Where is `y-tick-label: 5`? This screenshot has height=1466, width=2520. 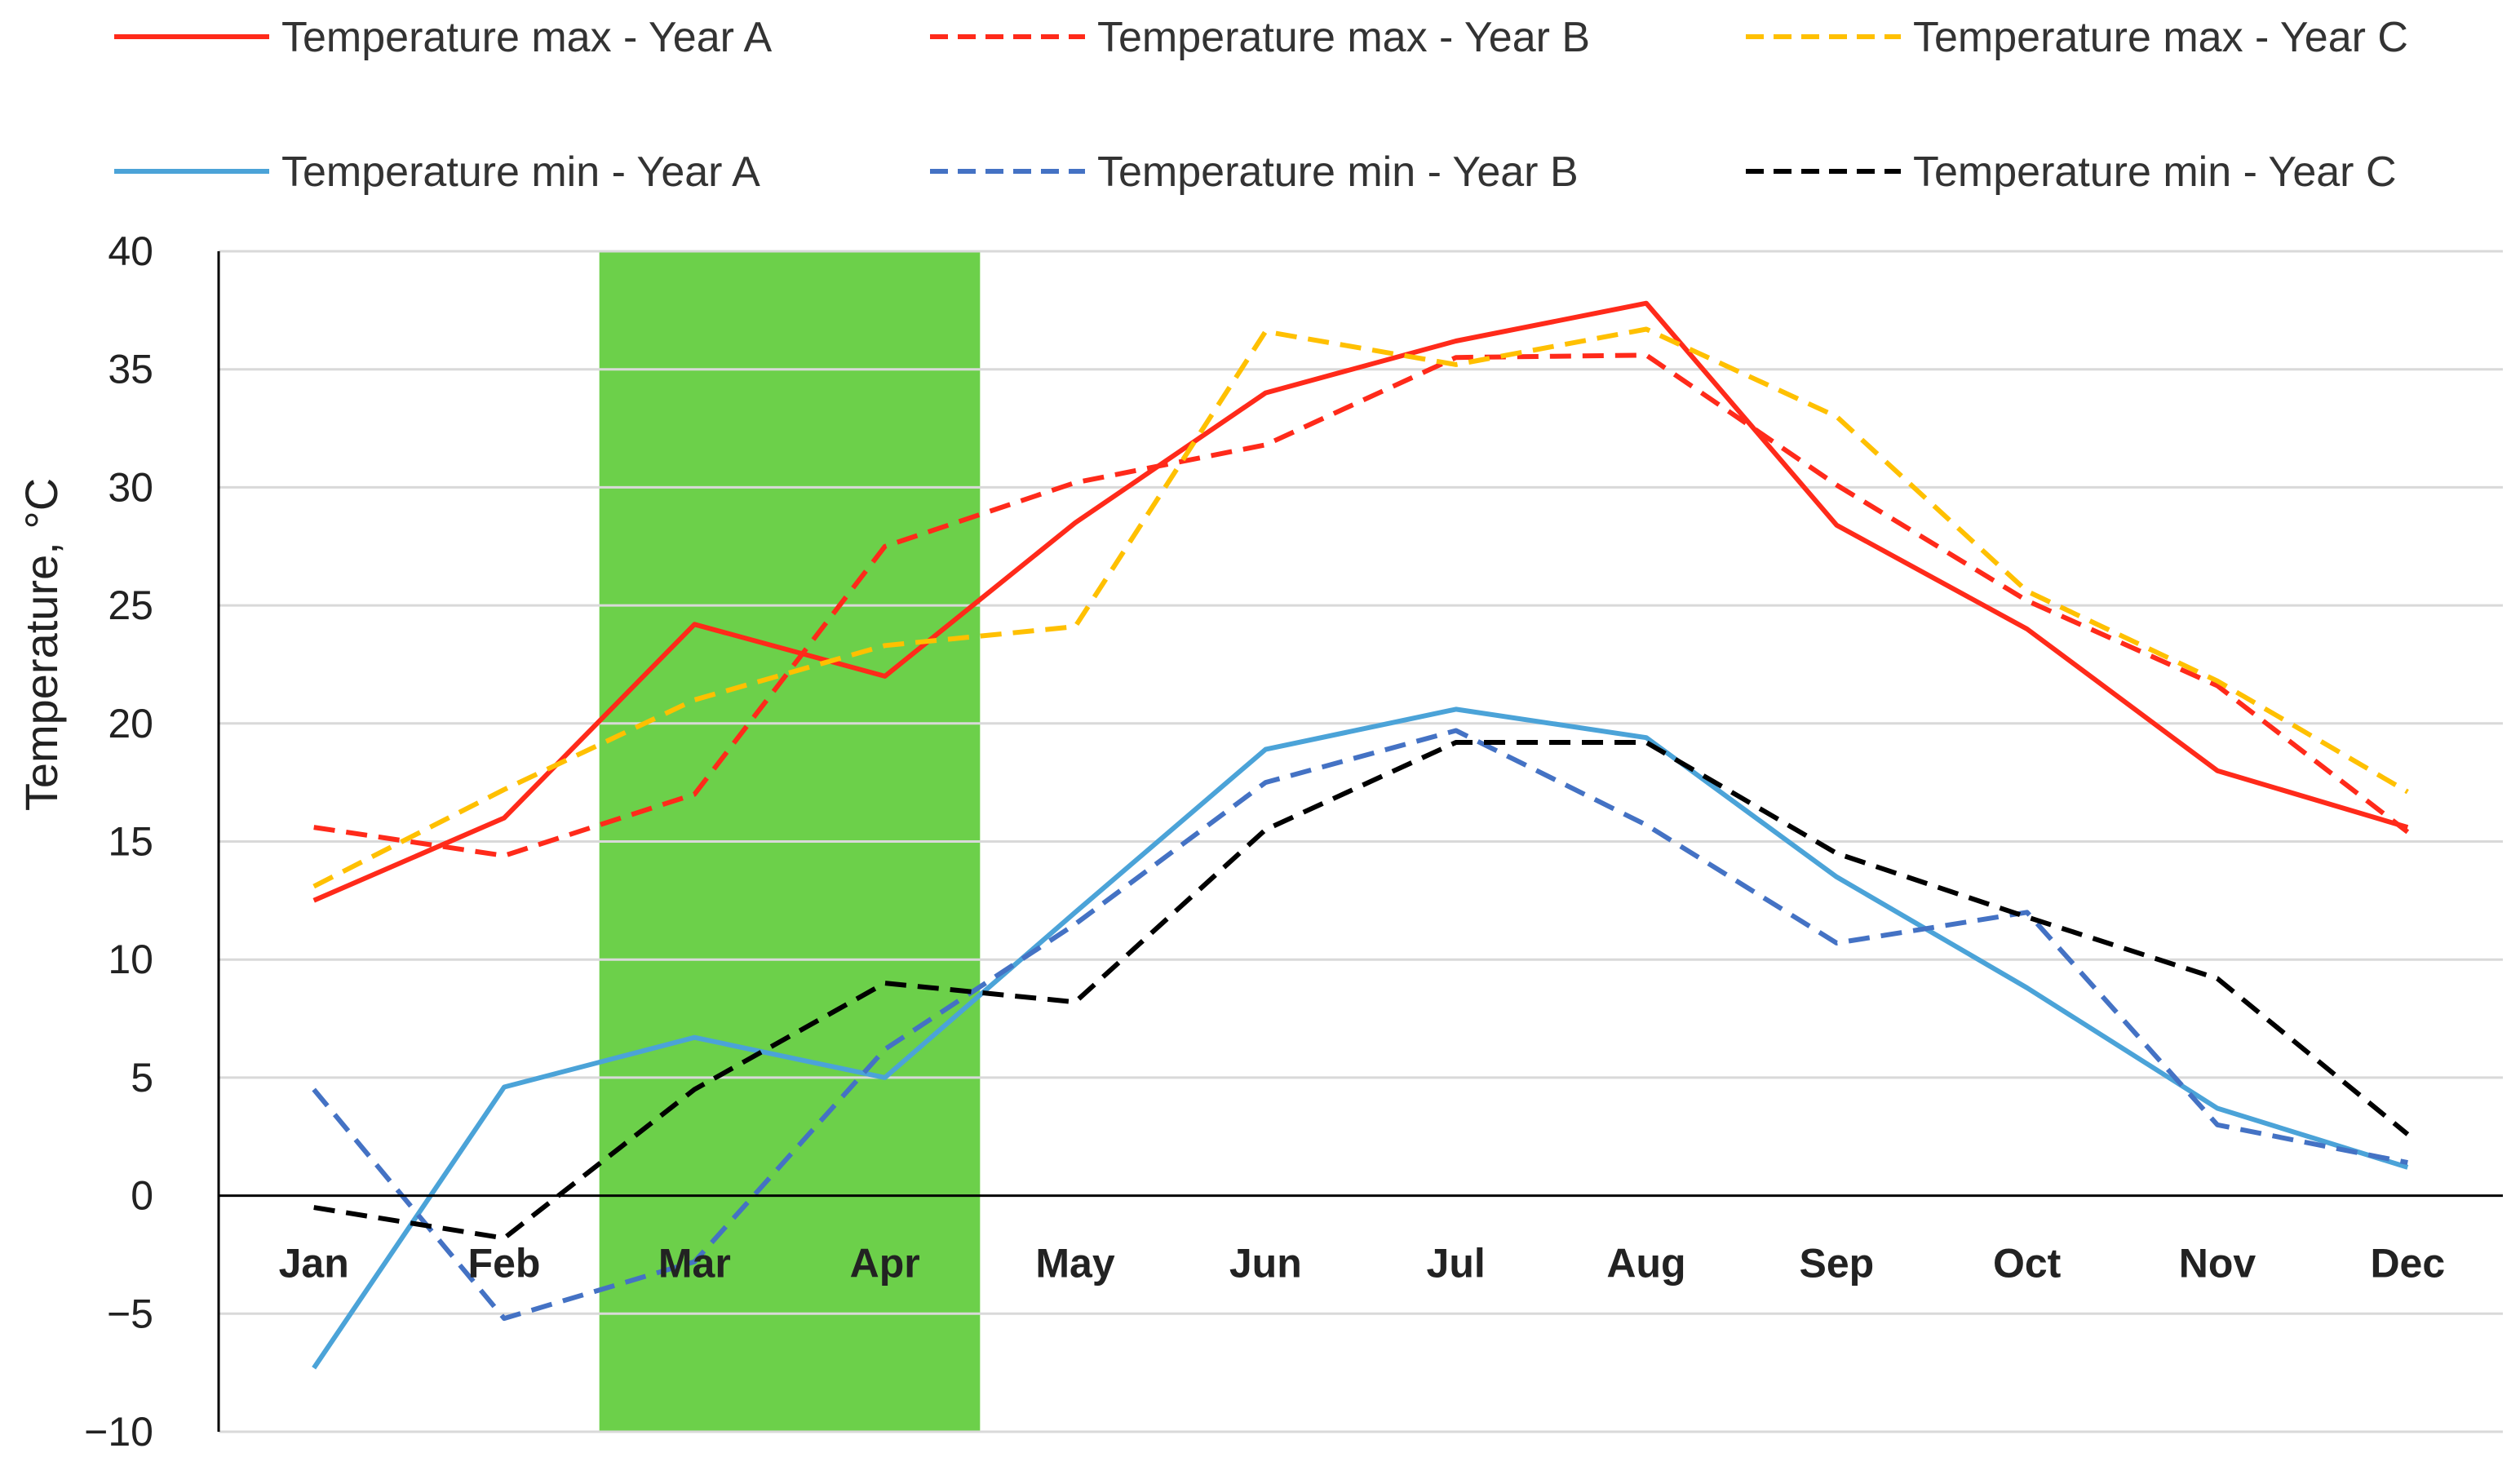 y-tick-label: 5 is located at coordinates (142, 1078).